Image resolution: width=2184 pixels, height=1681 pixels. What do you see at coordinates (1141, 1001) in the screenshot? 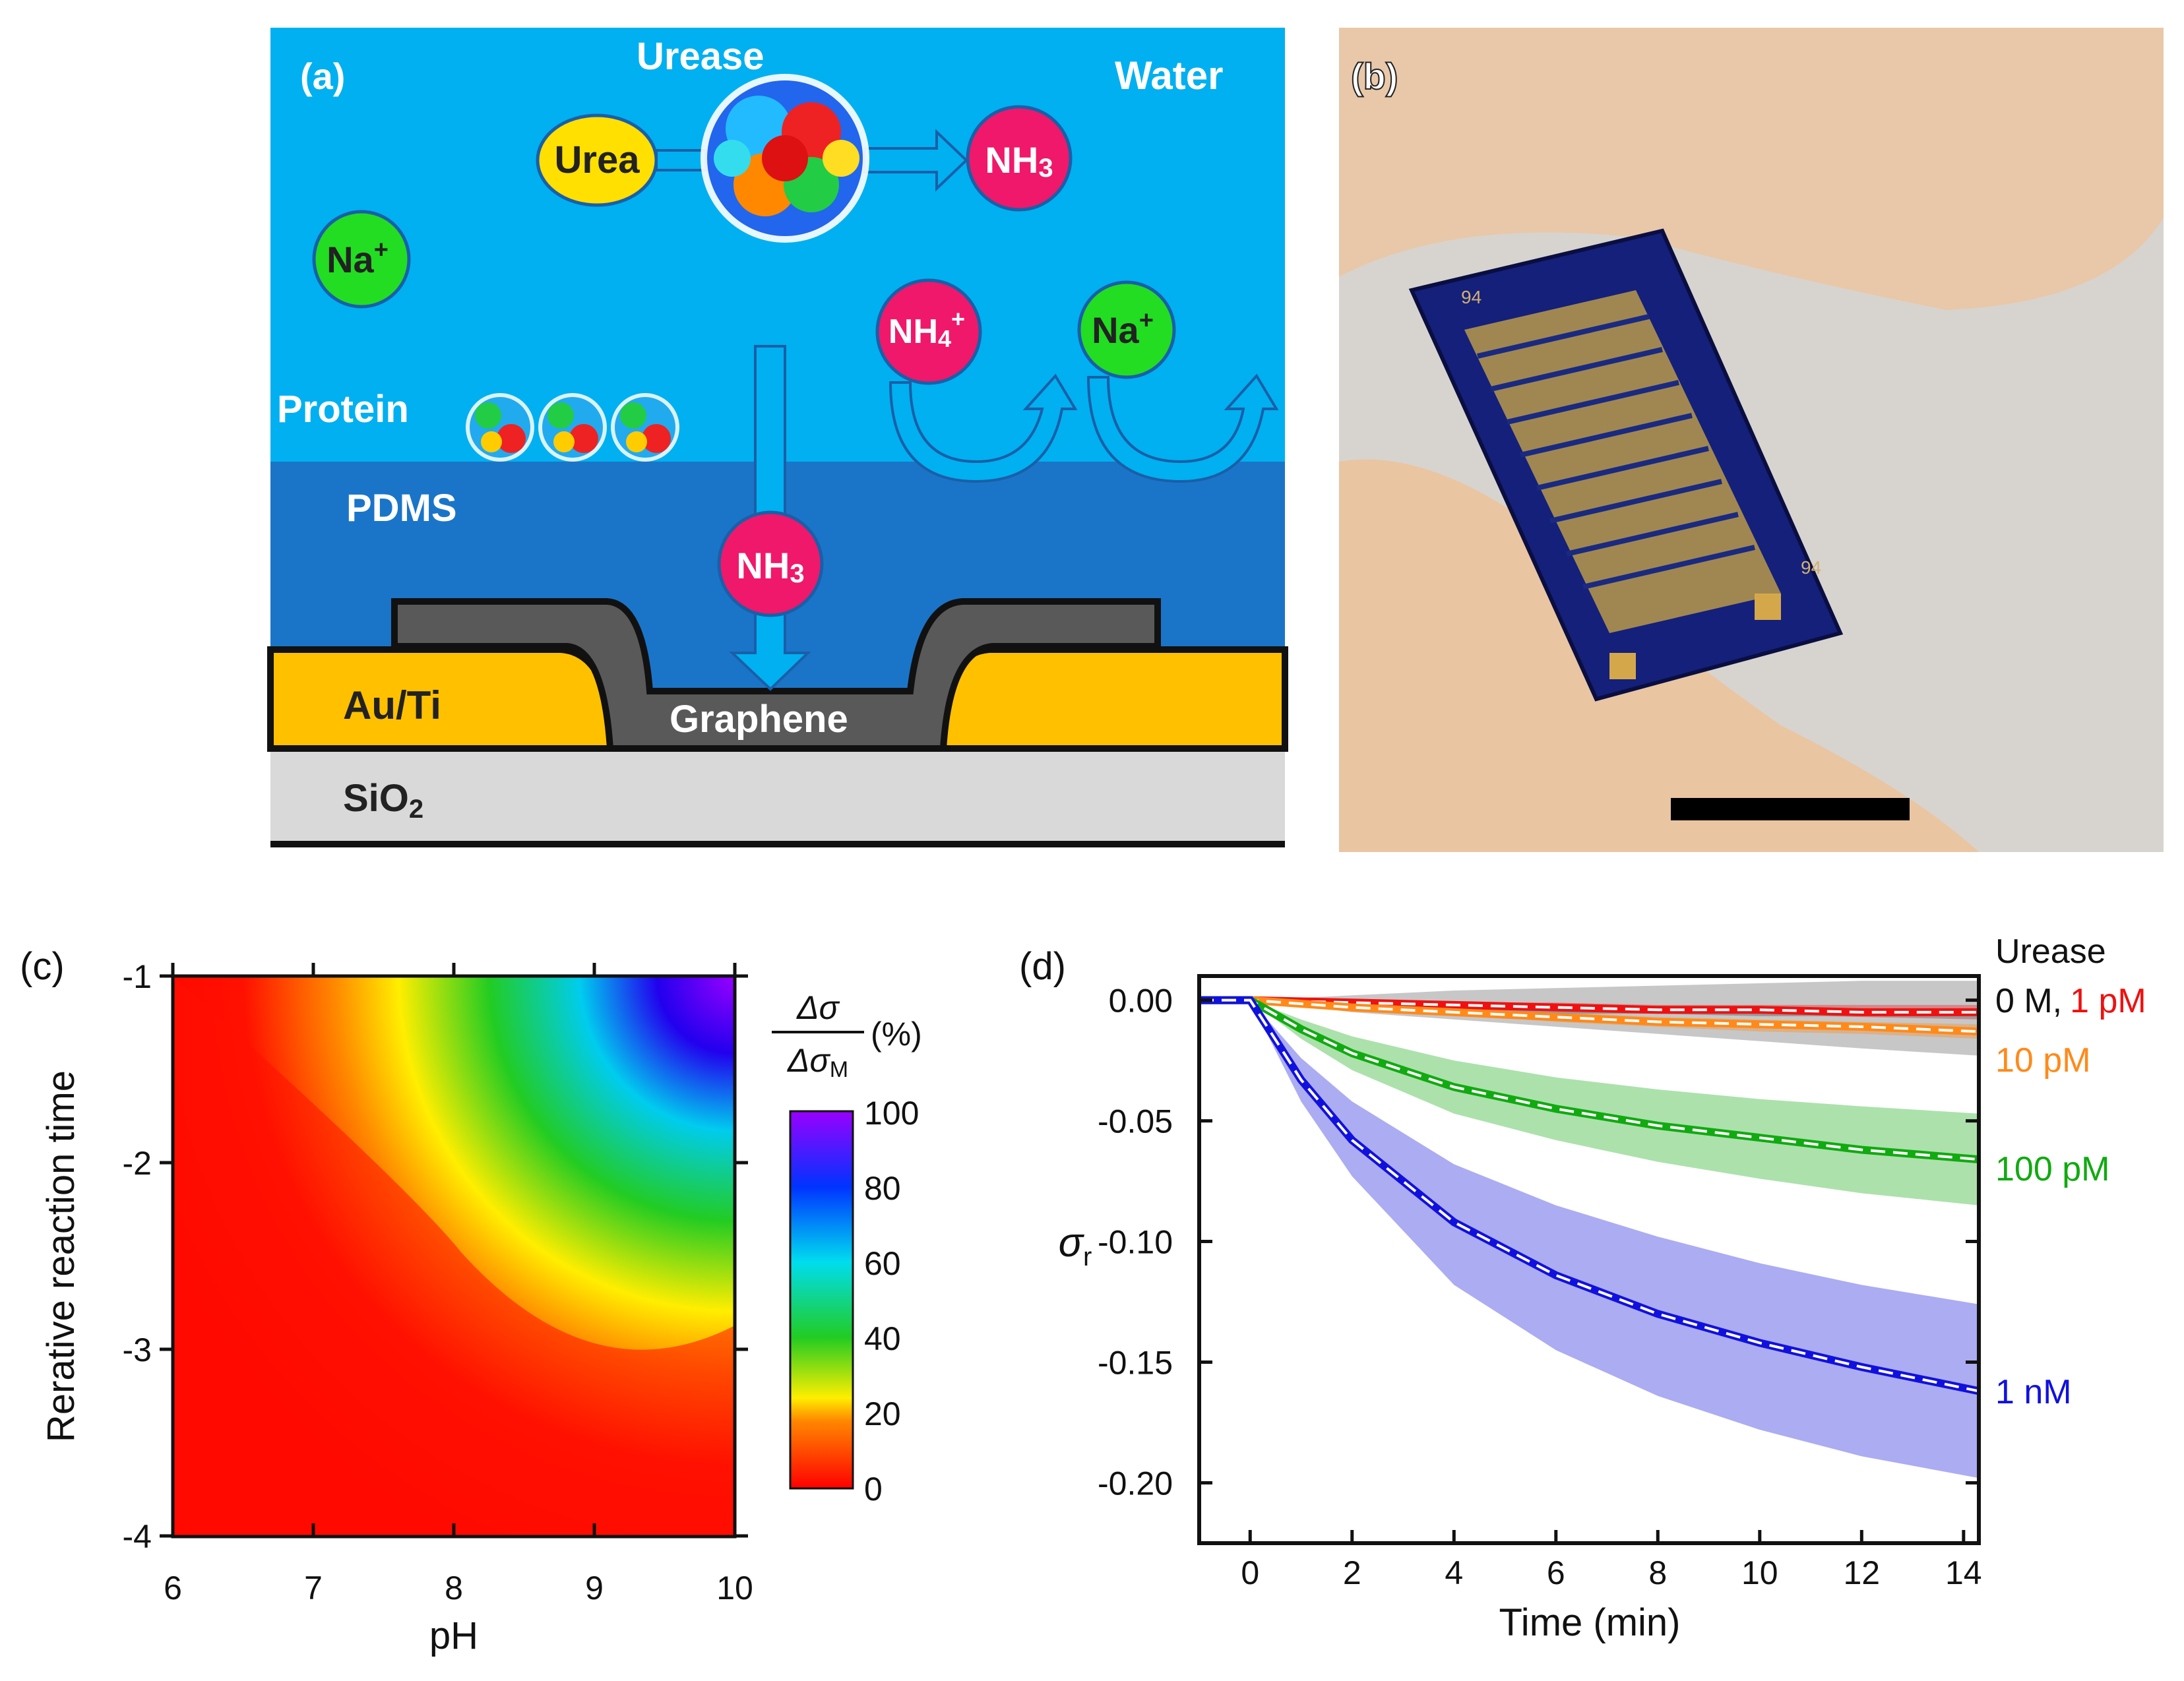
I see `d-ytick-label-0: 0.00` at bounding box center [1141, 1001].